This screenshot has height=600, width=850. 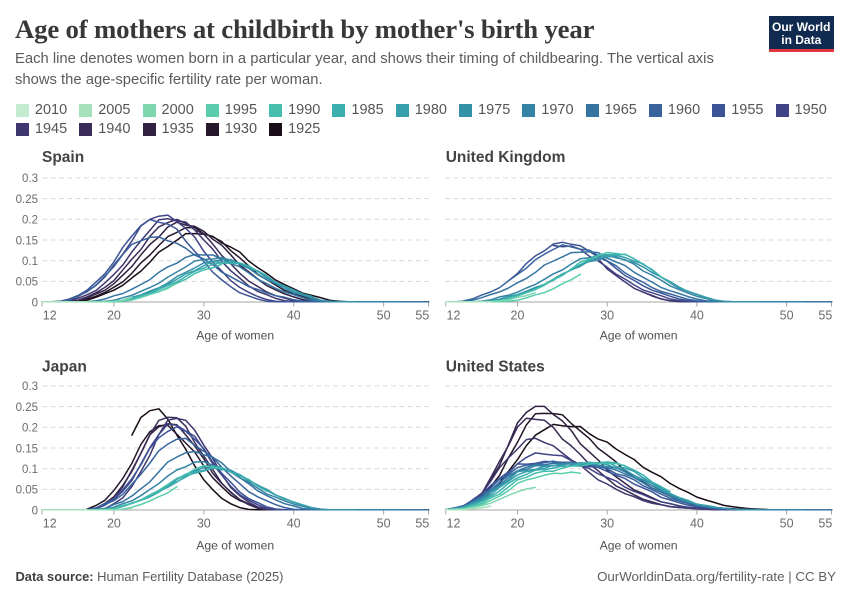 What do you see at coordinates (64, 367) in the screenshot?
I see `svg-text: Japan` at bounding box center [64, 367].